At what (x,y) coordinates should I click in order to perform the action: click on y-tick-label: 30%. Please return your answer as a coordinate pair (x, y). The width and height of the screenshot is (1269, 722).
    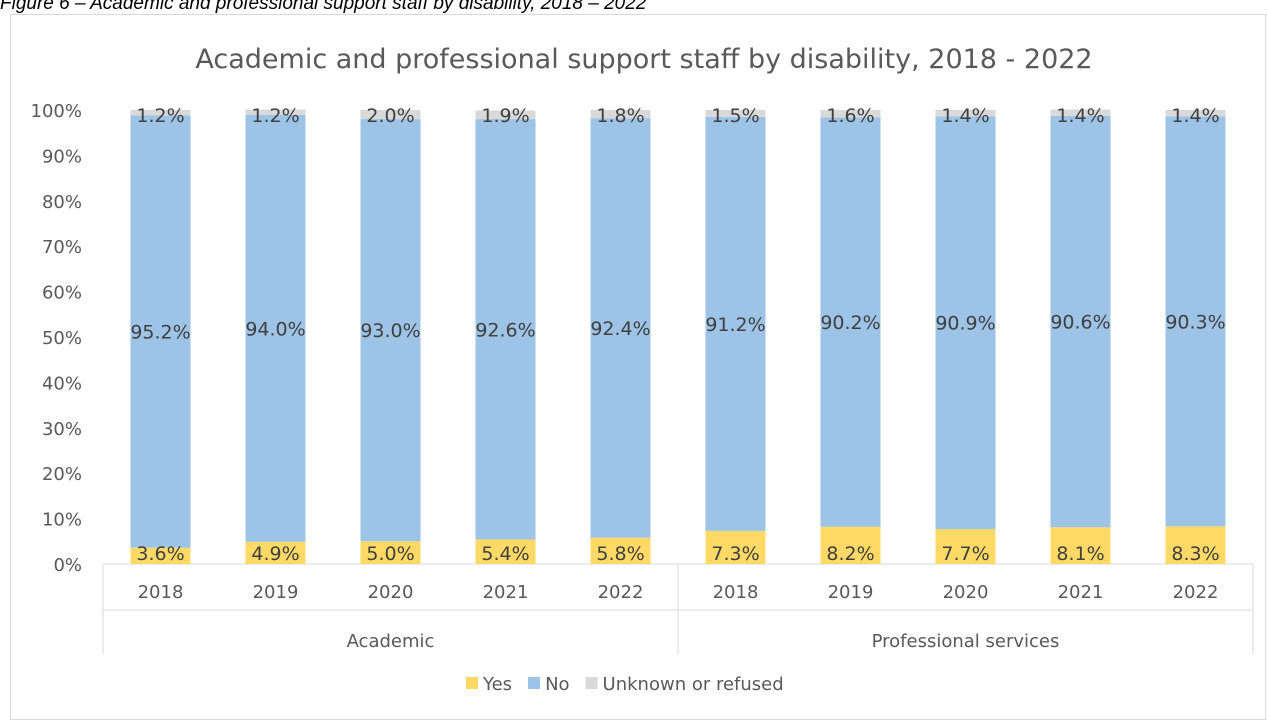
    Looking at the image, I should click on (62, 429).